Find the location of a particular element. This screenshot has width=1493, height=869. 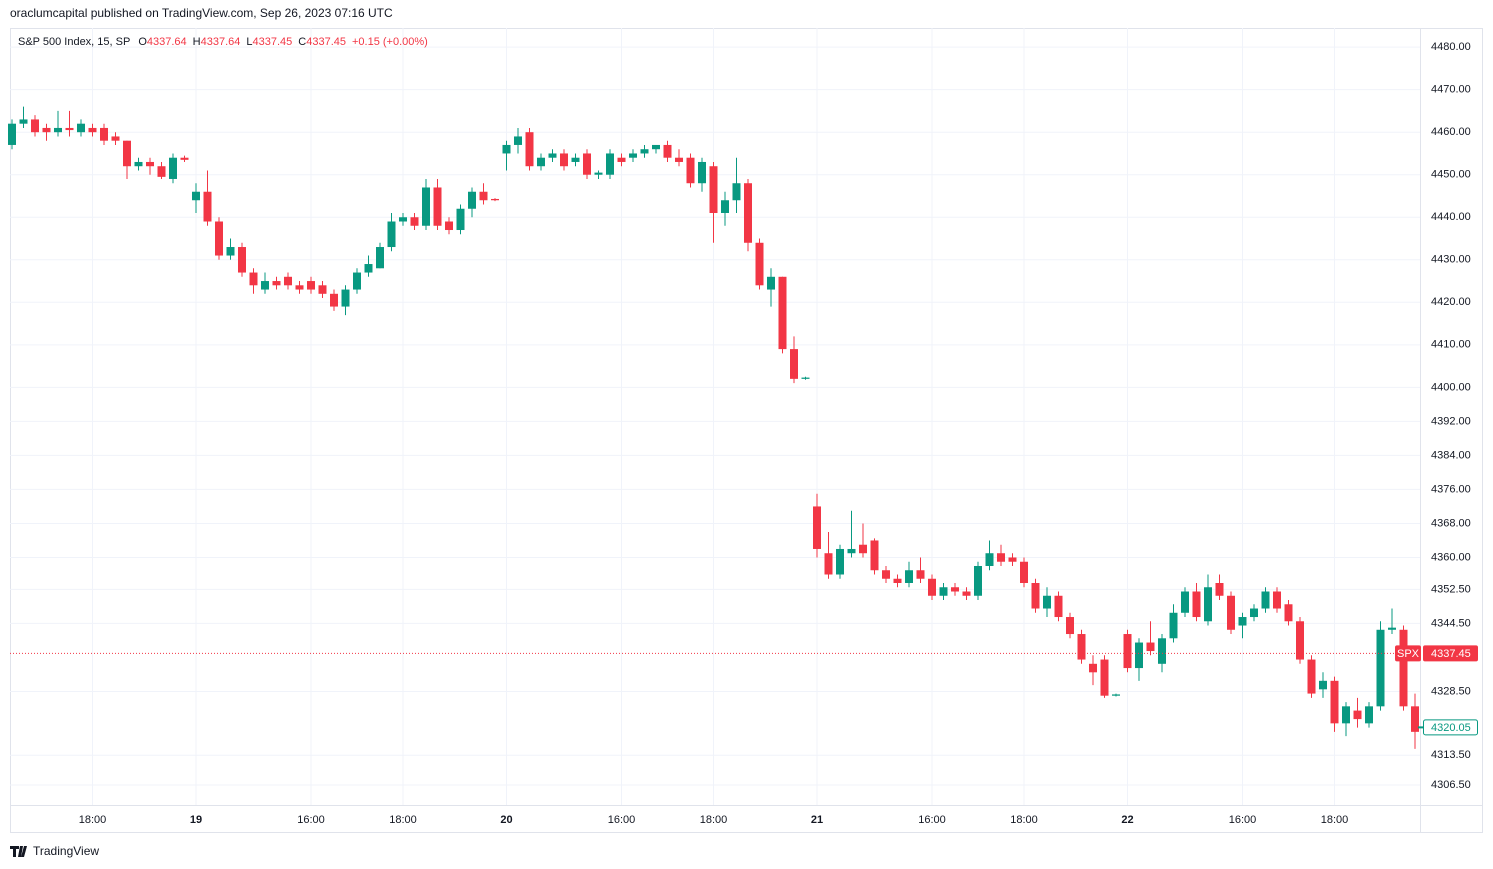

y-tick-label: 4376.00 is located at coordinates (1451, 489).